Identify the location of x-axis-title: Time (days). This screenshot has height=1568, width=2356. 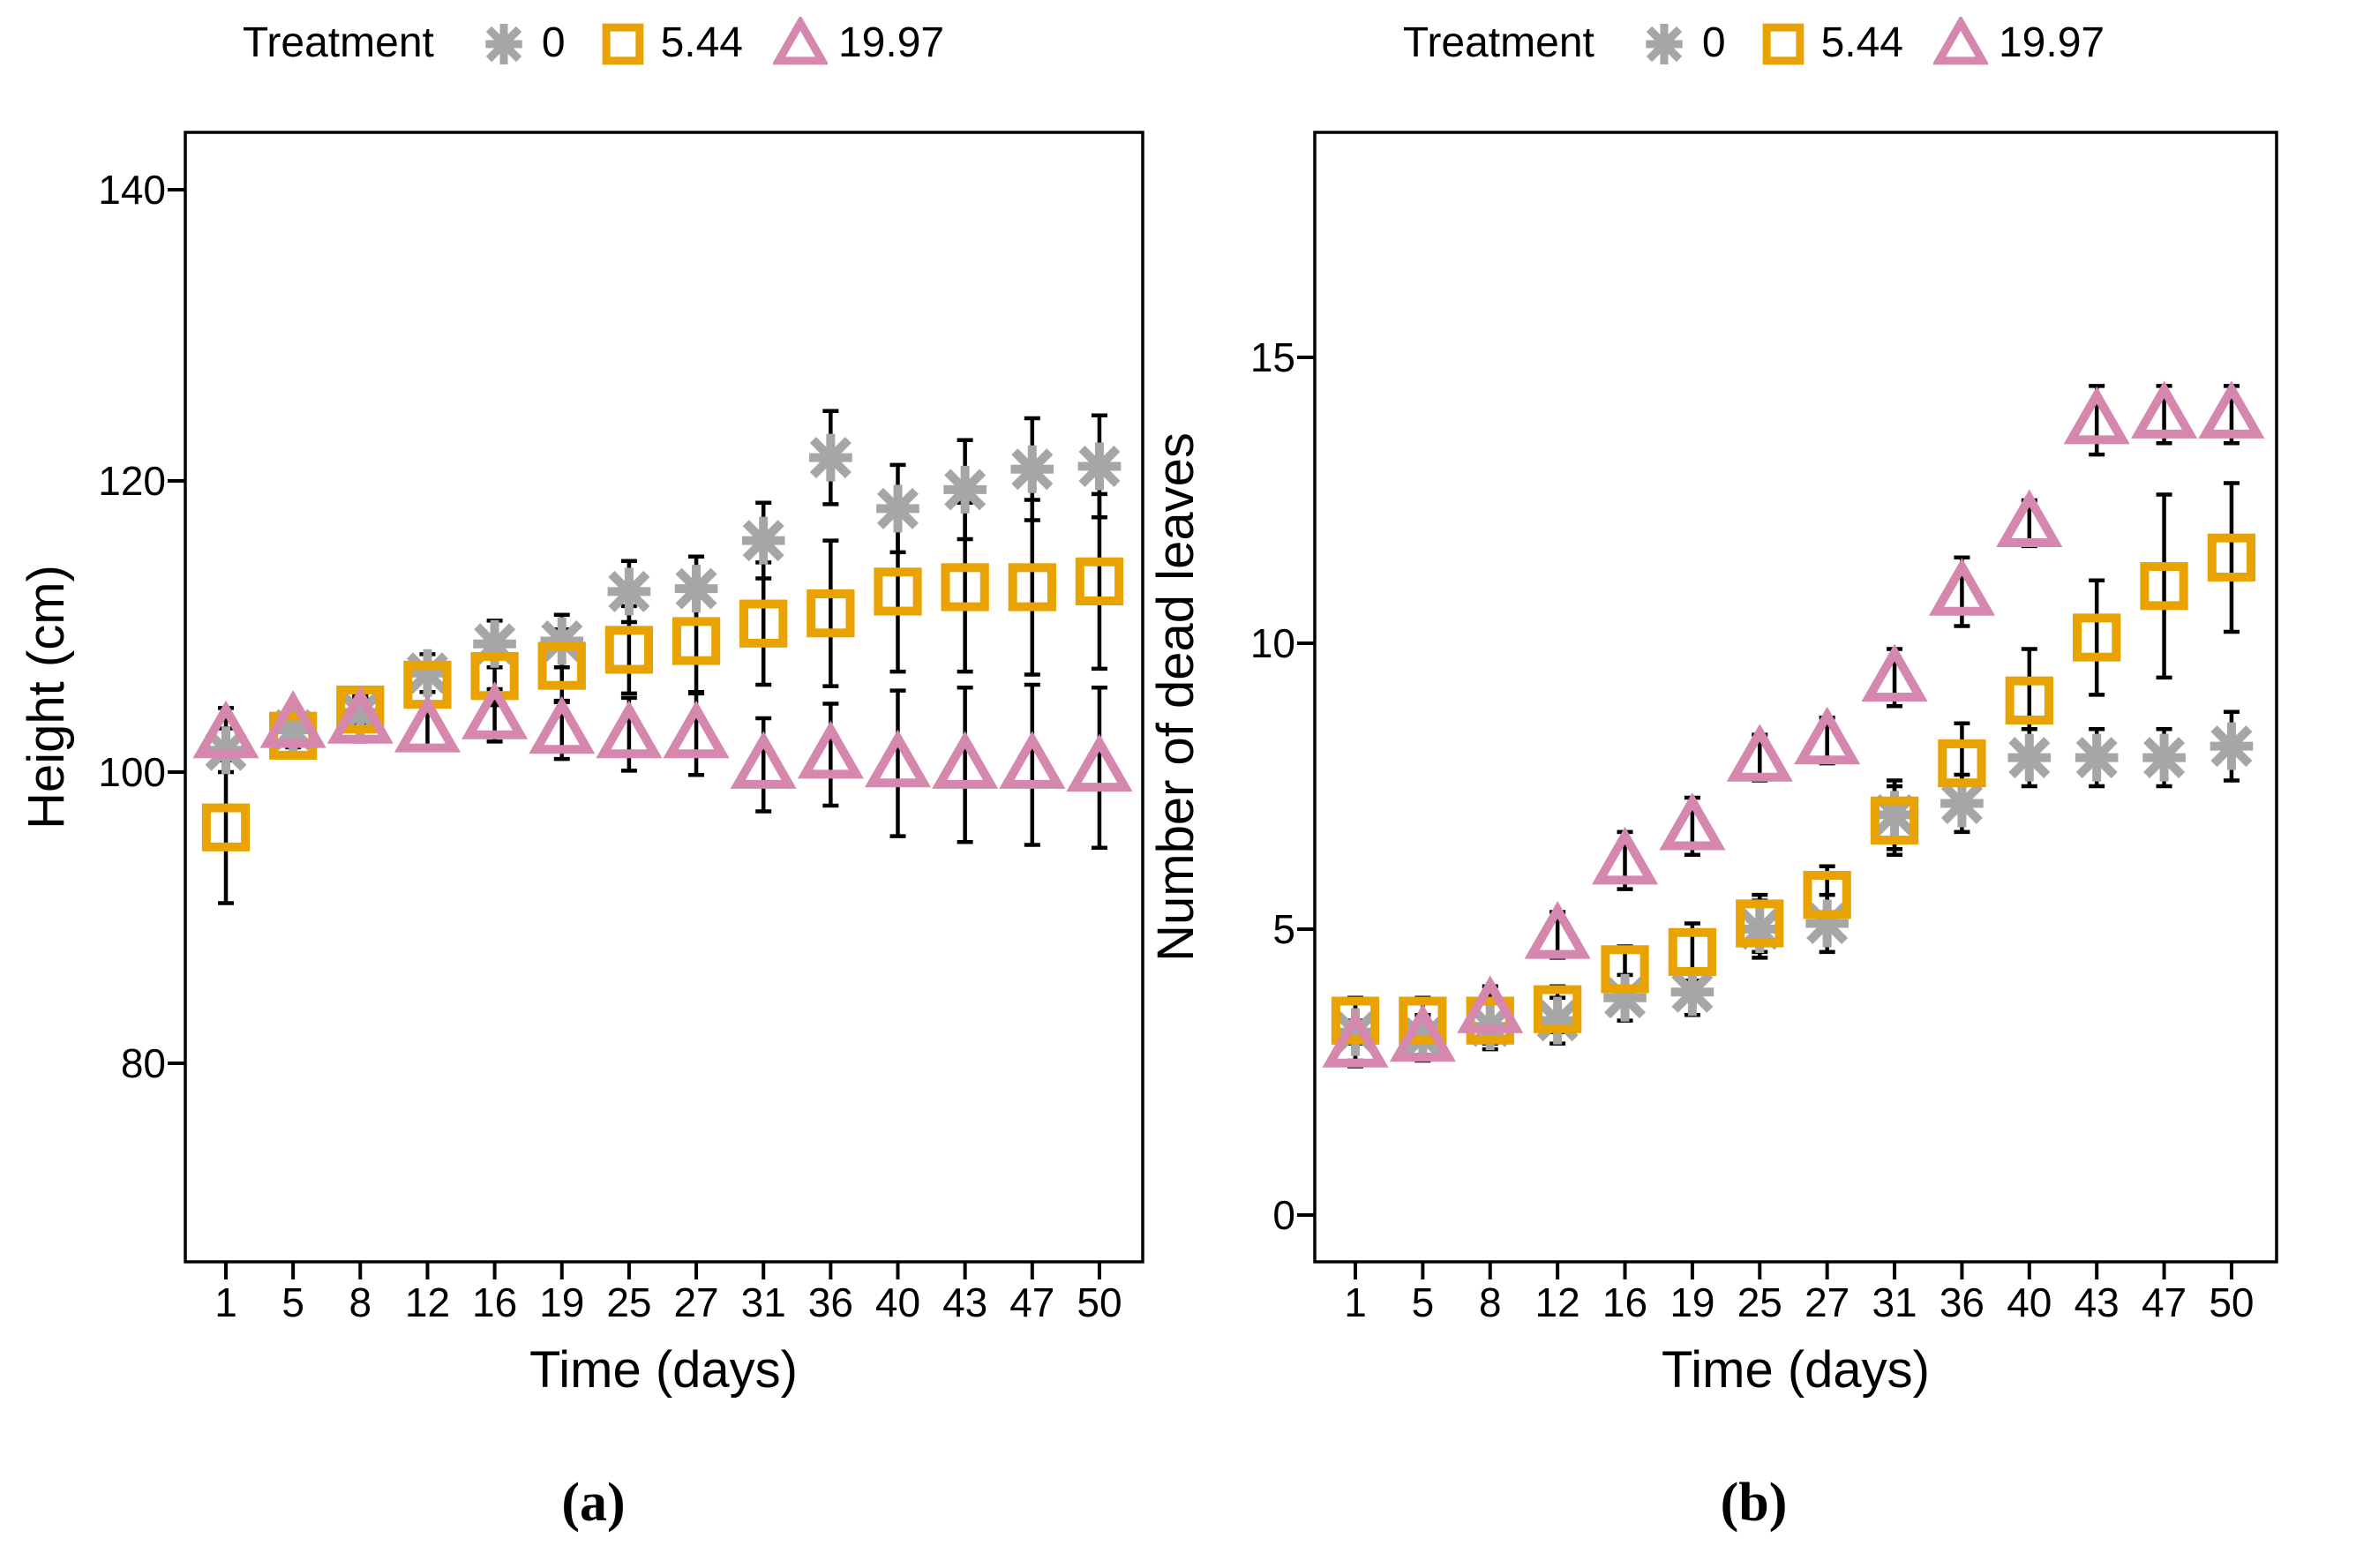
(663, 1370).